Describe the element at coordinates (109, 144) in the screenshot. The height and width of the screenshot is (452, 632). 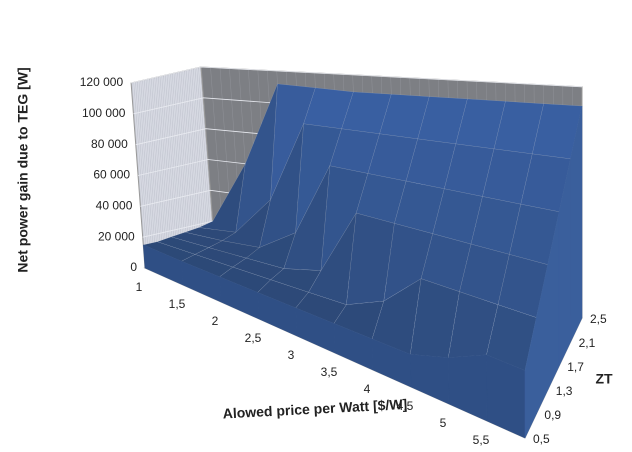
I see `y-tick-label: 80 000` at that location.